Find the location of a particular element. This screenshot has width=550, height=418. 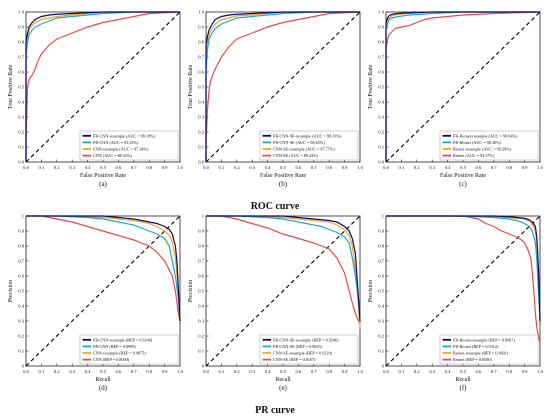

panel-tag: (f) is located at coordinates (464, 388).